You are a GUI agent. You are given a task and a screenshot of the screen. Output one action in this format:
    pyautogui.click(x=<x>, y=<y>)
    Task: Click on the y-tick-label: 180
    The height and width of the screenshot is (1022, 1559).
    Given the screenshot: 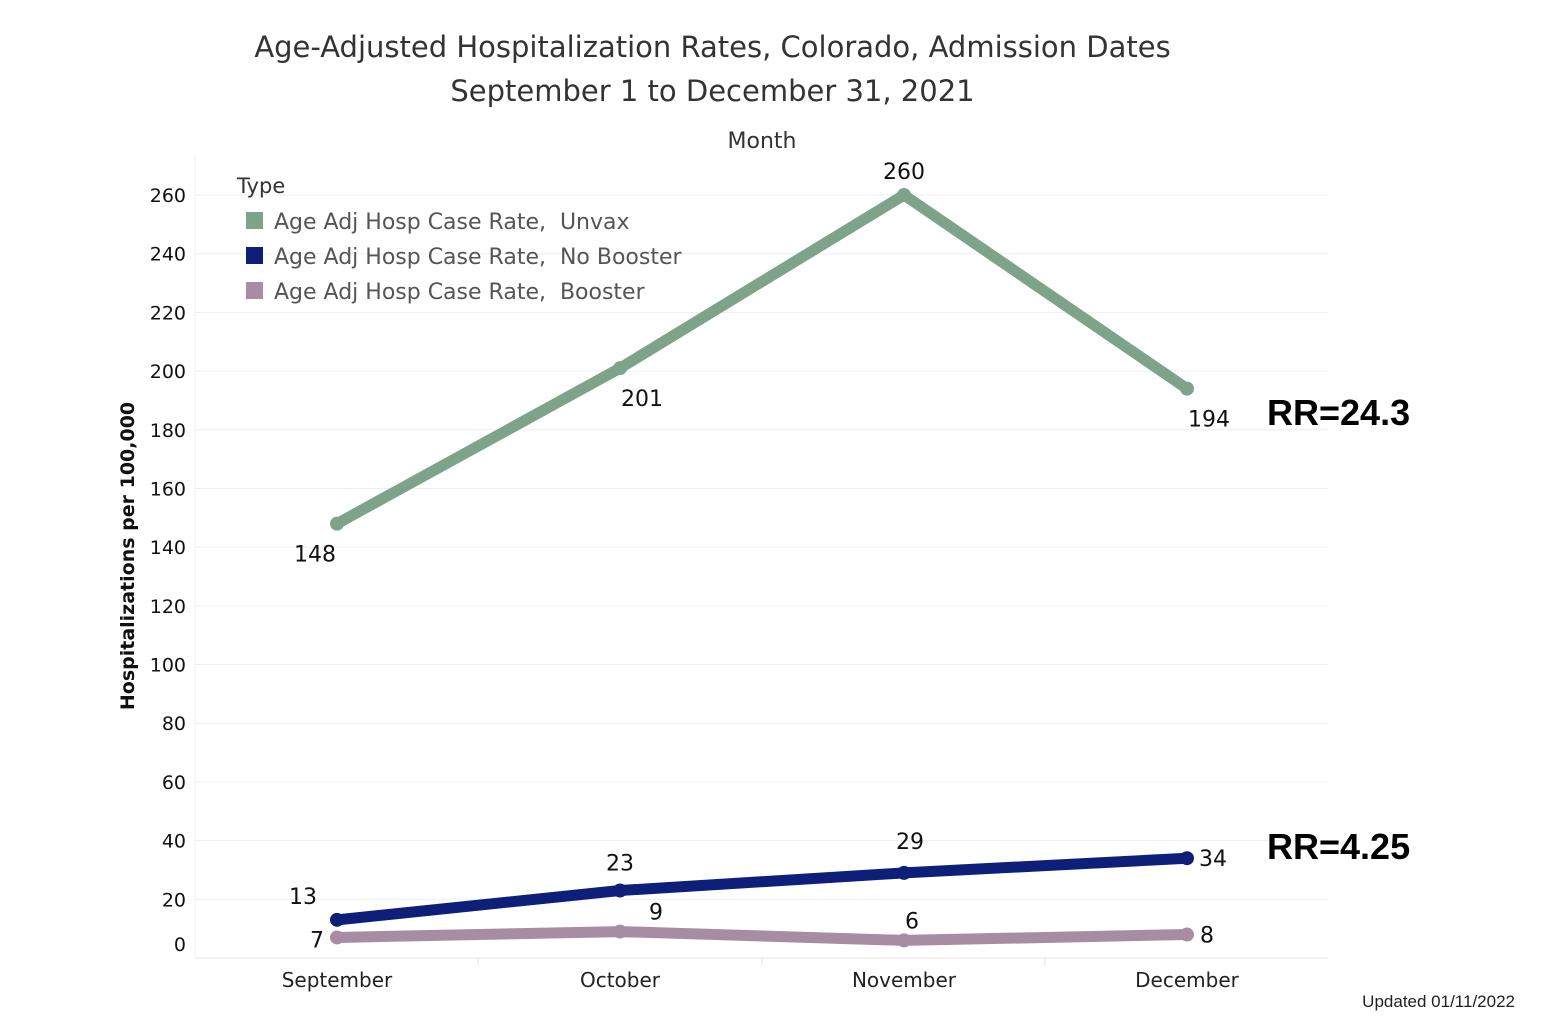 What is the action you would take?
    pyautogui.click(x=168, y=431)
    